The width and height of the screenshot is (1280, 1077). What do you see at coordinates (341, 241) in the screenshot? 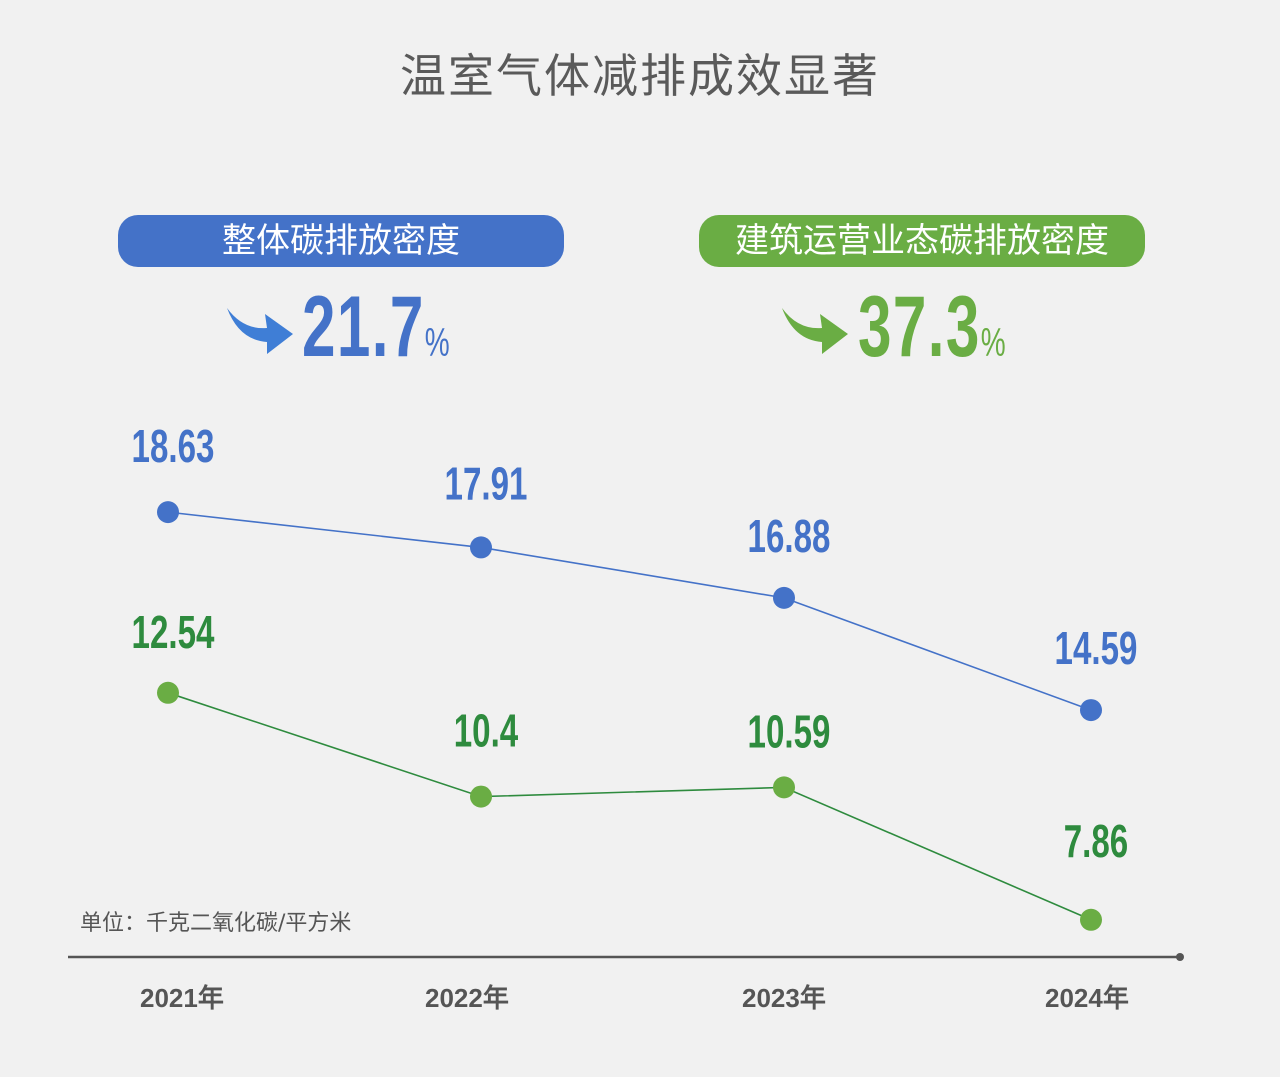
I see `overall-density-badge: 整体碳排放密度` at bounding box center [341, 241].